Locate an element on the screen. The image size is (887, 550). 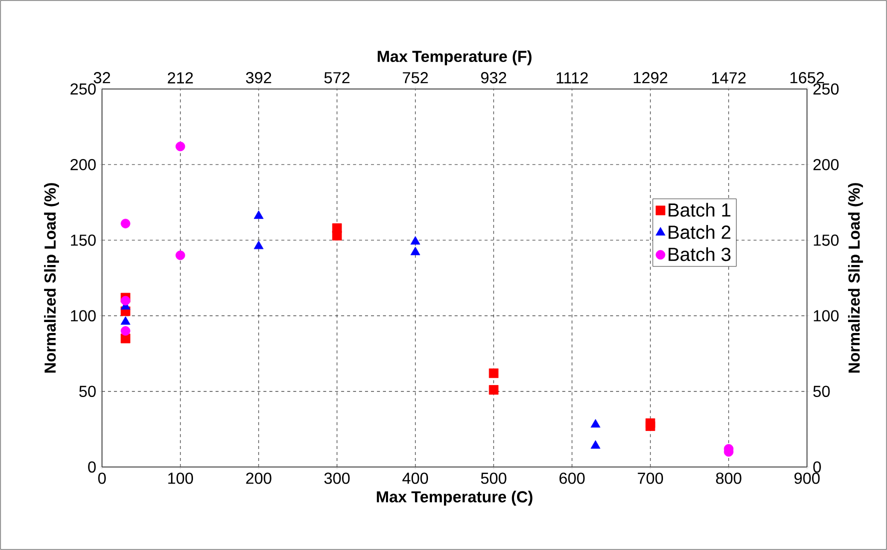
y2-tick-label: 200 is located at coordinates (826, 164).